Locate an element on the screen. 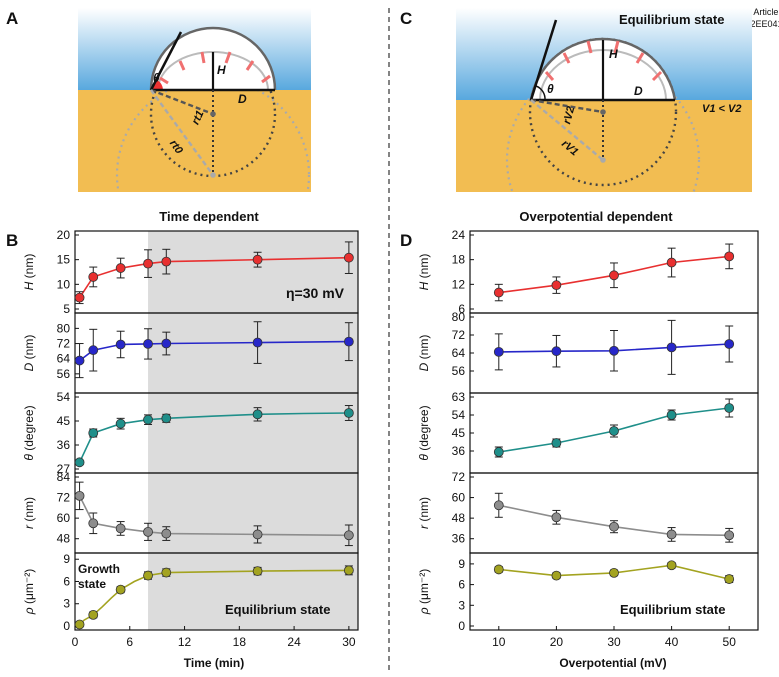  x-tick-label-d: 50 is located at coordinates (730, 642).